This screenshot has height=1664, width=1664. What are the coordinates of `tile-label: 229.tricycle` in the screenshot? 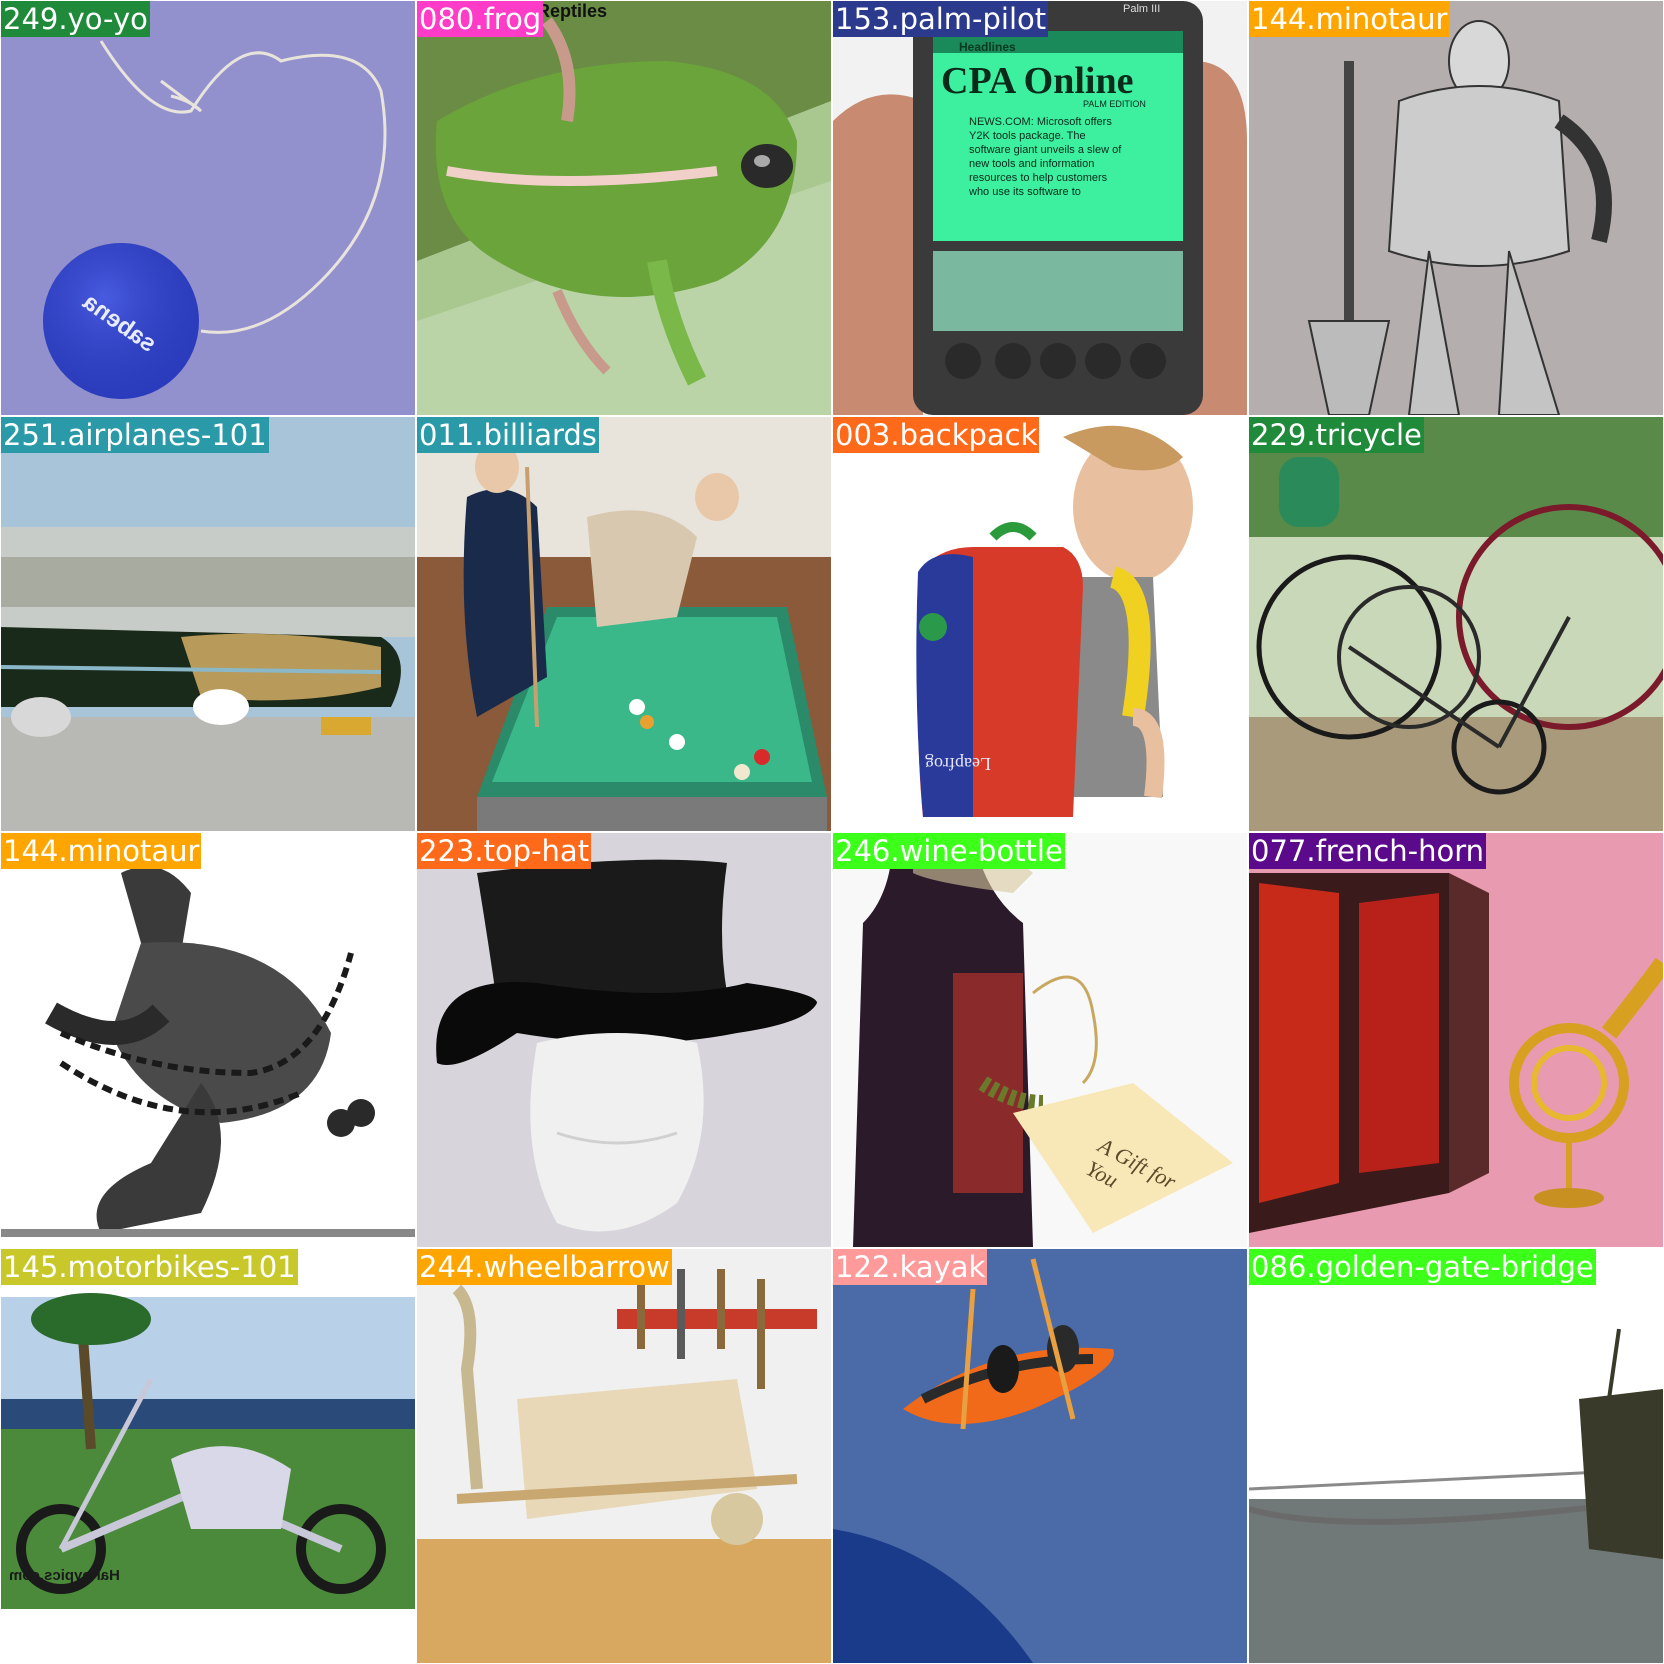 It's located at (1336, 435).